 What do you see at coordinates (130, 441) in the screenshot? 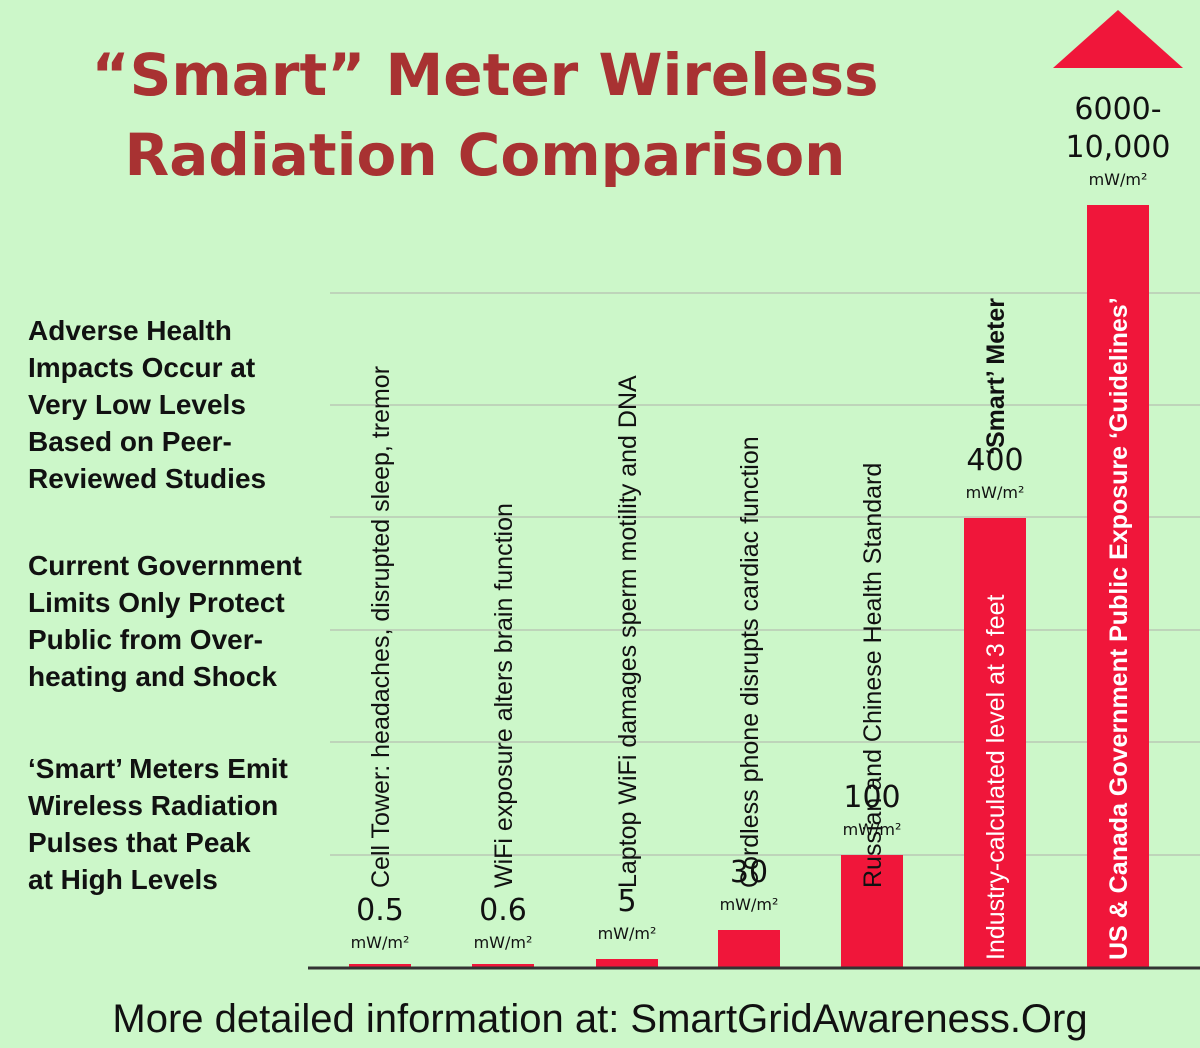
I see `note-line: Based on Peer-` at bounding box center [130, 441].